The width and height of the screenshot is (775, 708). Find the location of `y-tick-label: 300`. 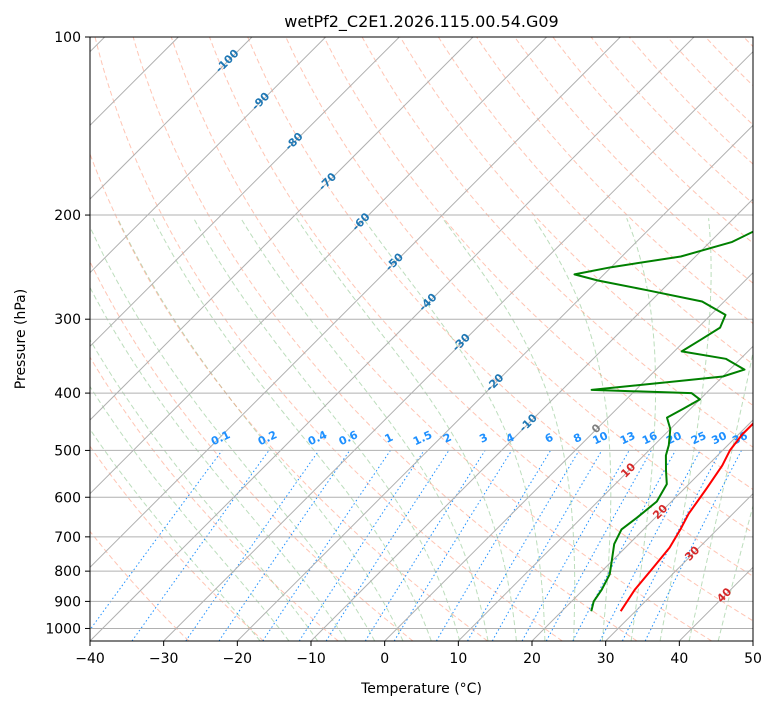

y-tick-label: 300 is located at coordinates (67, 320).